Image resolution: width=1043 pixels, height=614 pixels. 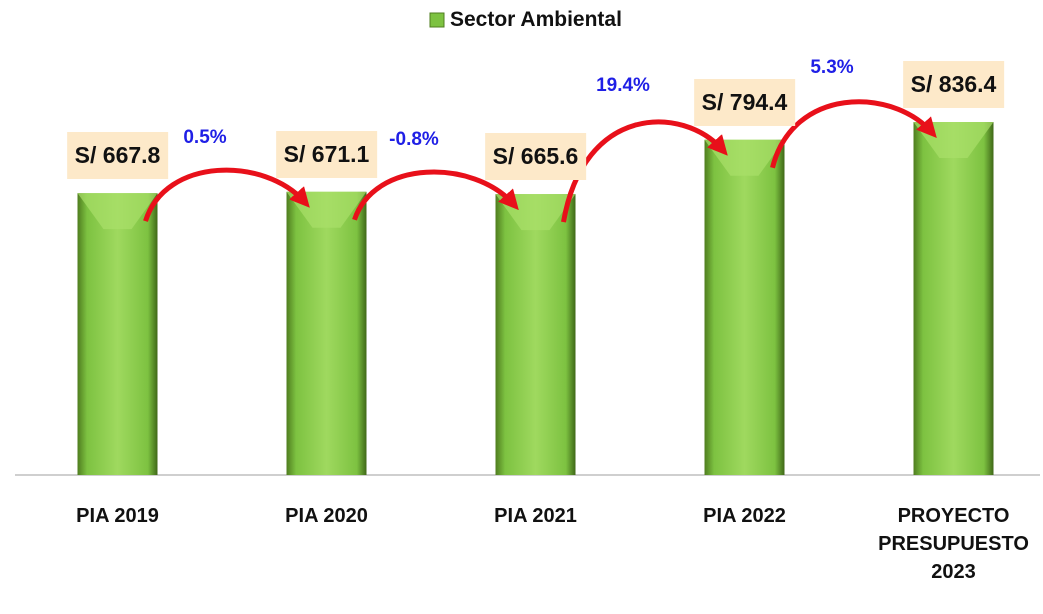 I want to click on value-label: S/ 671.1, so click(x=326, y=154).